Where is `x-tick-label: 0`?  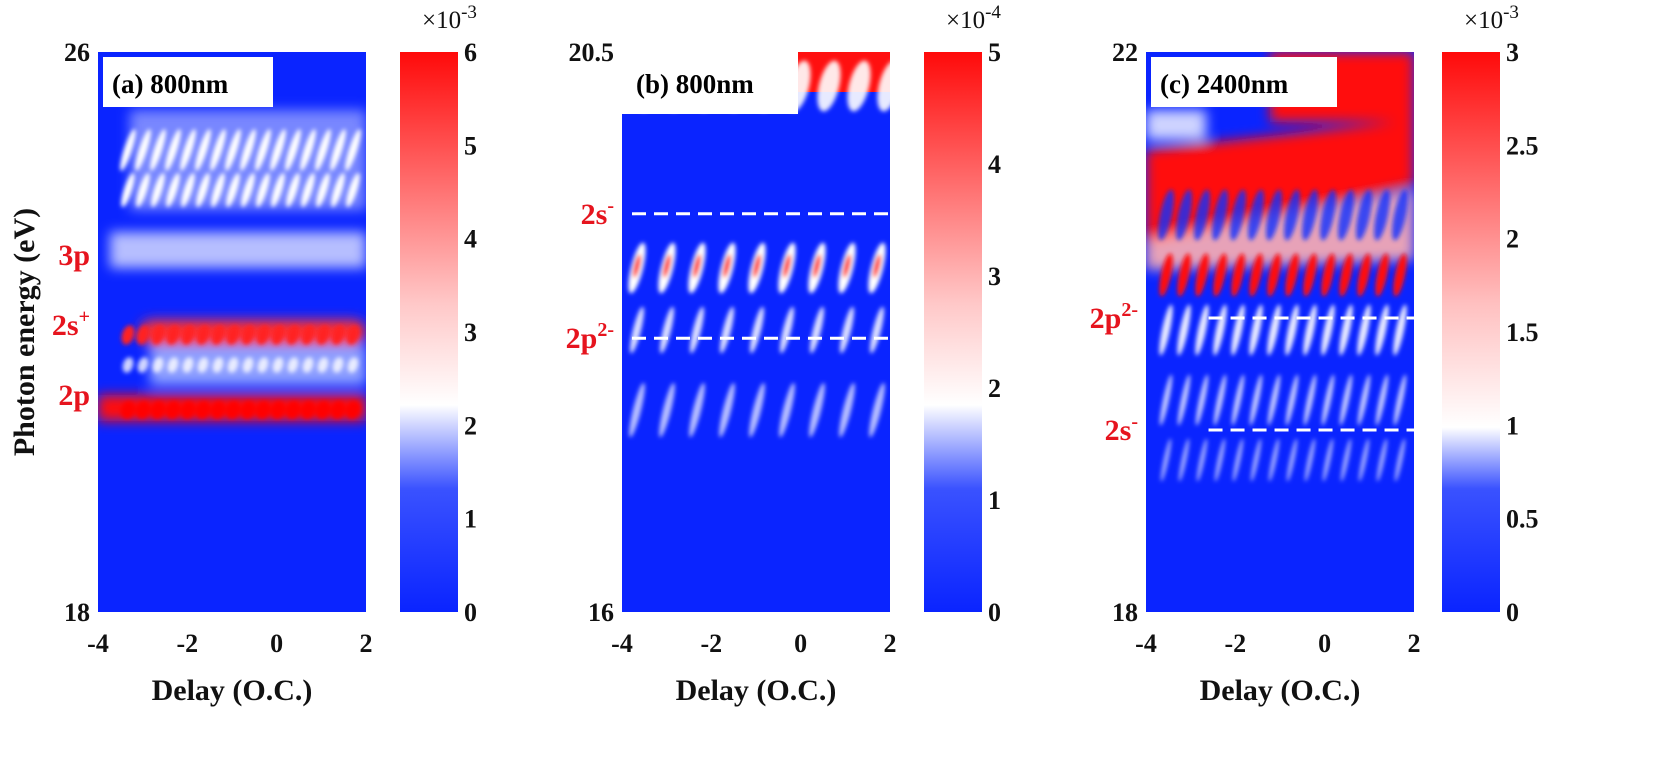
x-tick-label: 0 is located at coordinates (276, 643).